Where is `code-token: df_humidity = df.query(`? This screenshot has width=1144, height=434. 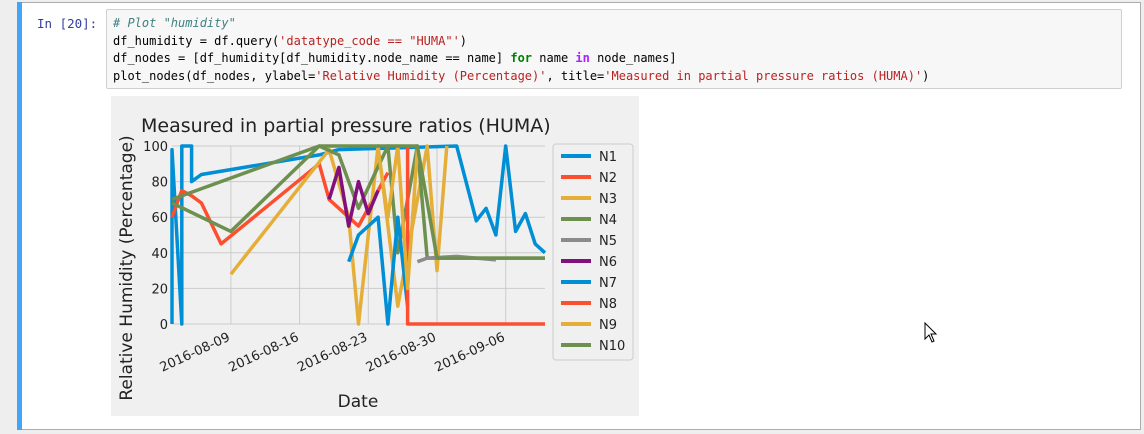 code-token: df_humidity = df.query( is located at coordinates (196, 40).